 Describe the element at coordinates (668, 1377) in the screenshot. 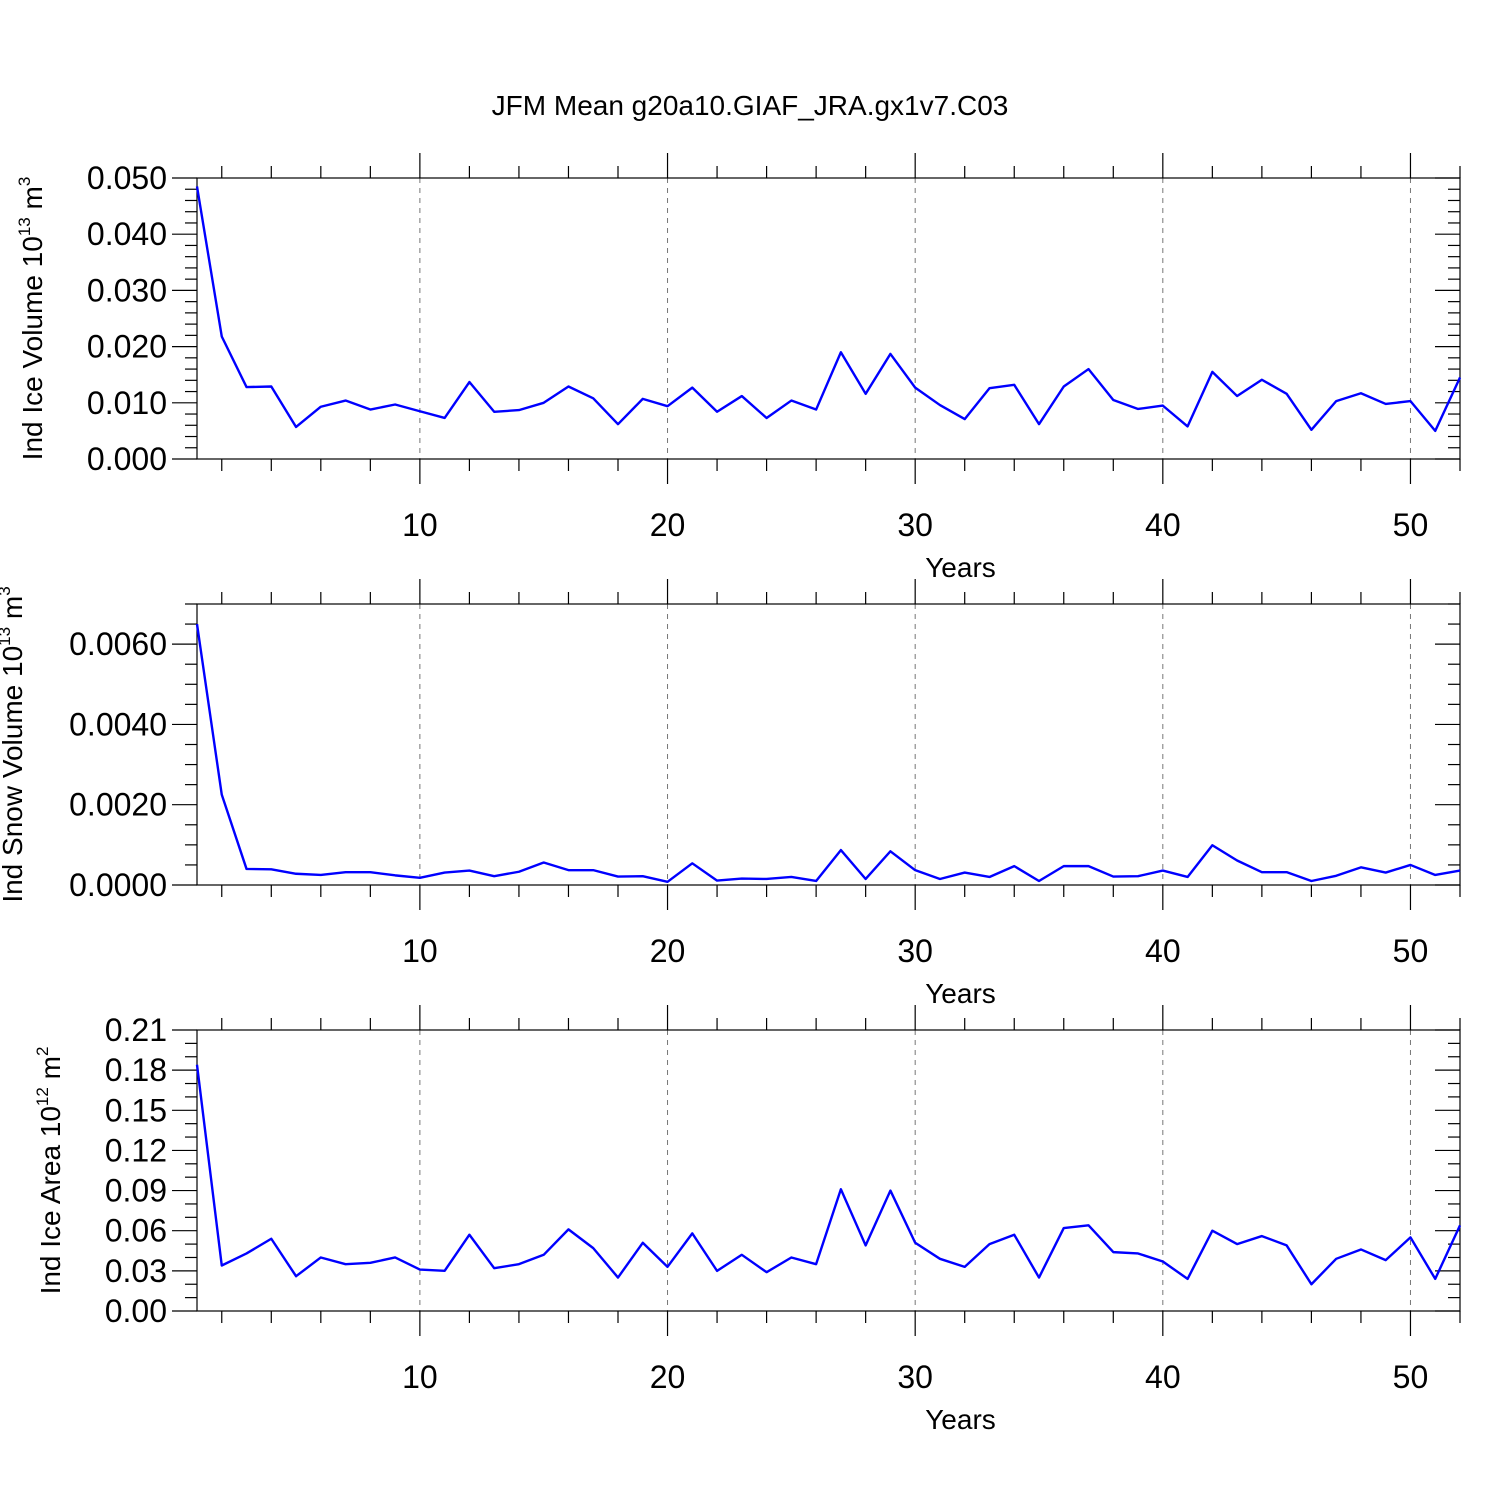

I see `ice-area-x-tick-label-1: 20` at that location.